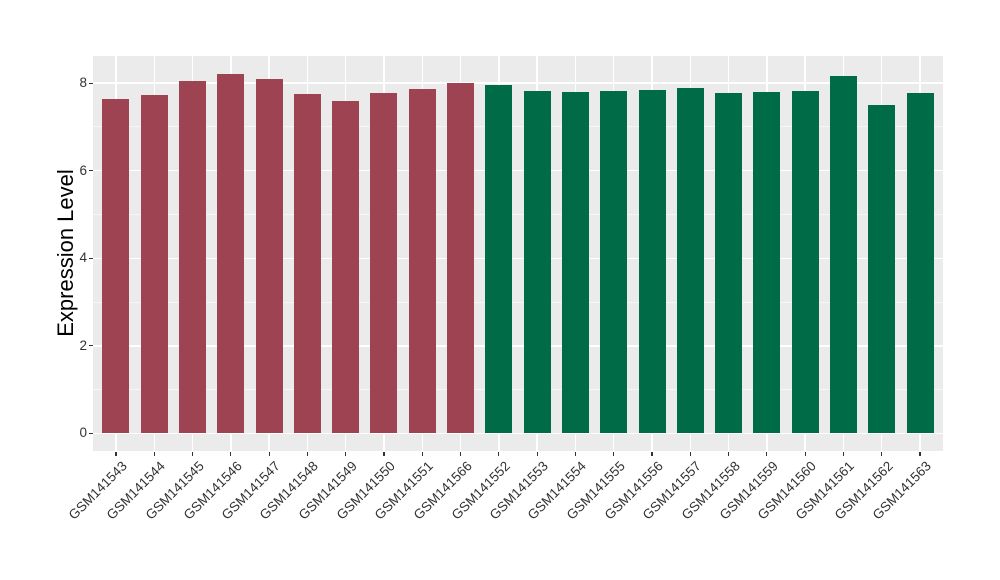 The image size is (1000, 580). What do you see at coordinates (652, 261) in the screenshot?
I see `bar-GSM141556` at bounding box center [652, 261].